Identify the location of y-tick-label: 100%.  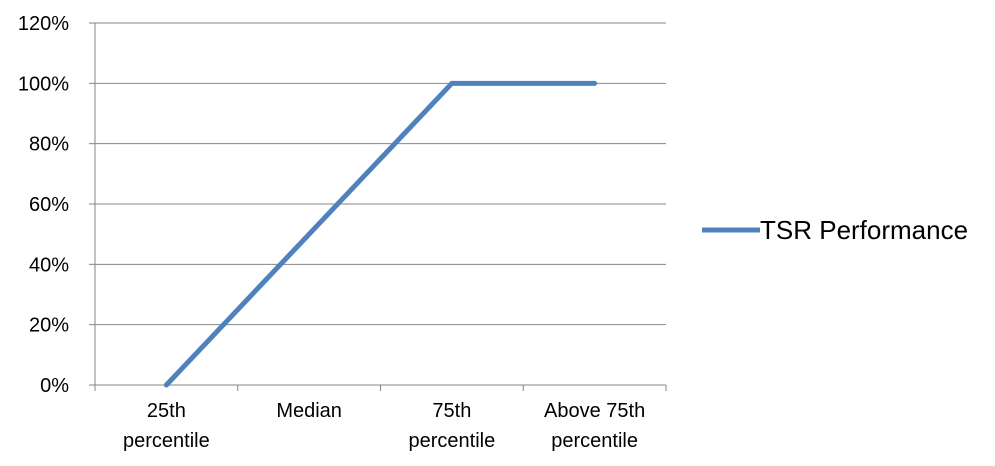
(43, 84).